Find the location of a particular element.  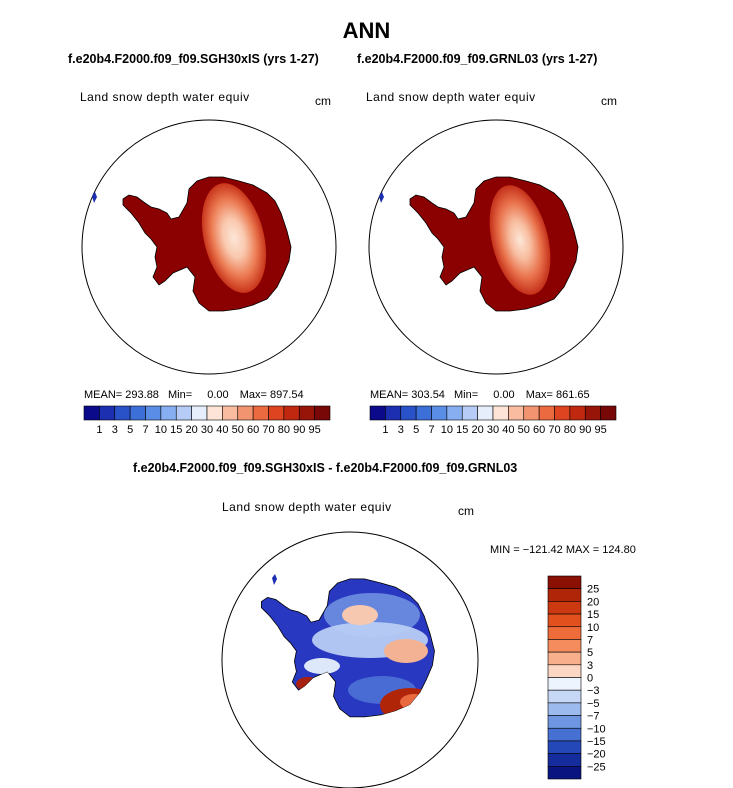

difference-colorbar-tick-label: −5 is located at coordinates (593, 704).